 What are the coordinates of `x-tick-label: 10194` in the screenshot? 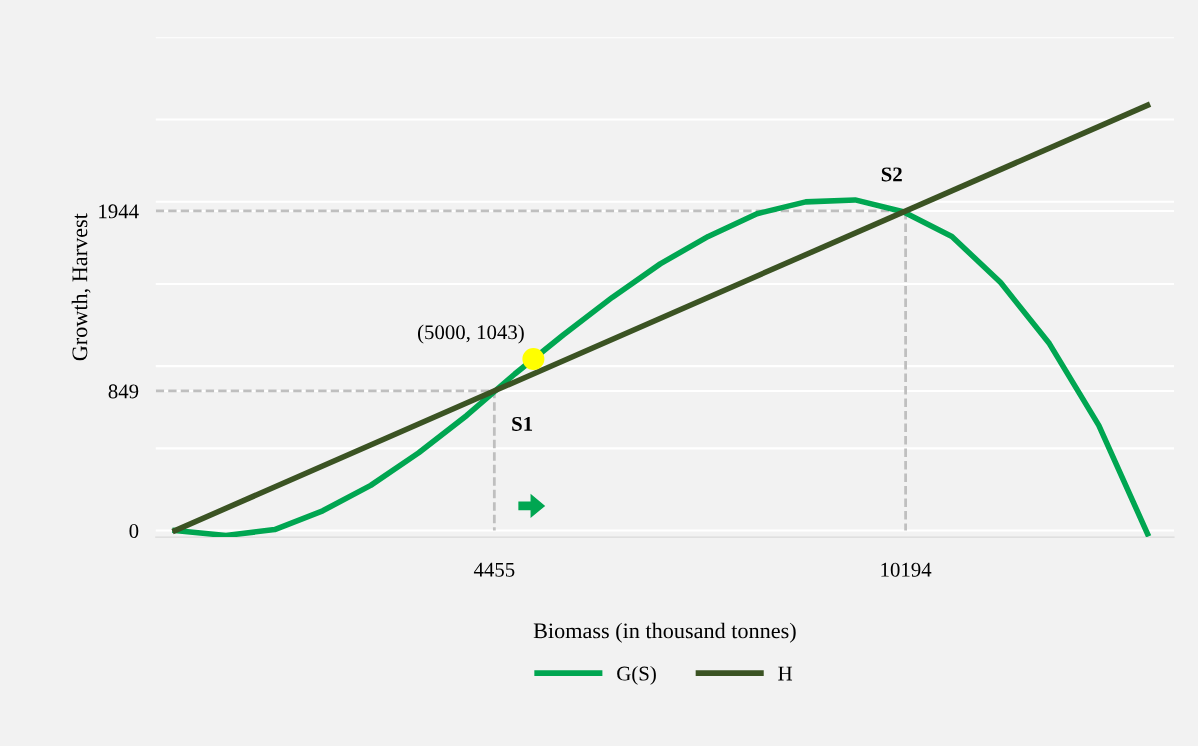 It's located at (906, 569).